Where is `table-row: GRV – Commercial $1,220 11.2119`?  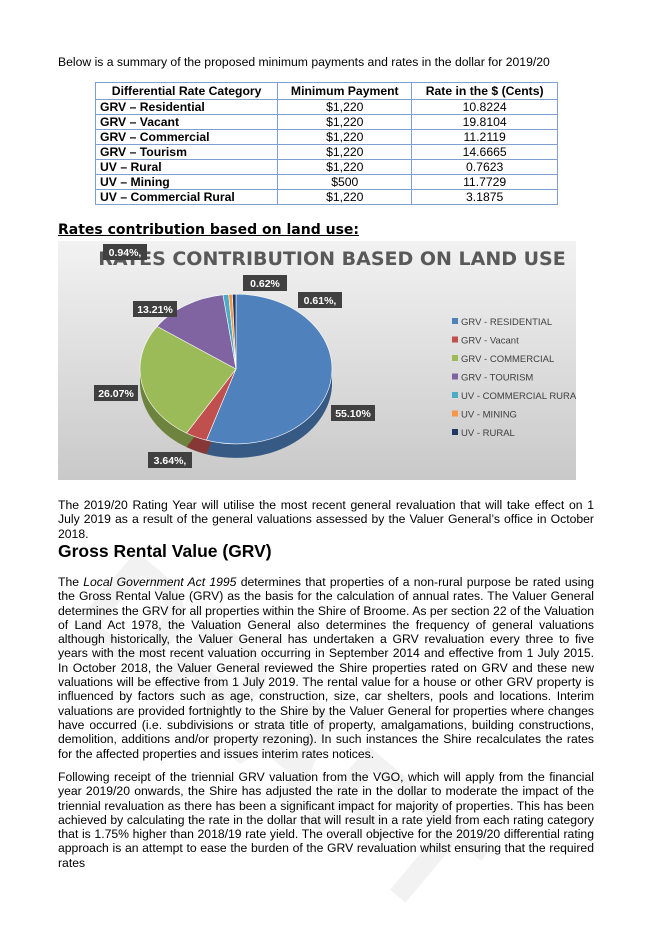
table-row: GRV – Commercial $1,220 11.2119 is located at coordinates (326, 137).